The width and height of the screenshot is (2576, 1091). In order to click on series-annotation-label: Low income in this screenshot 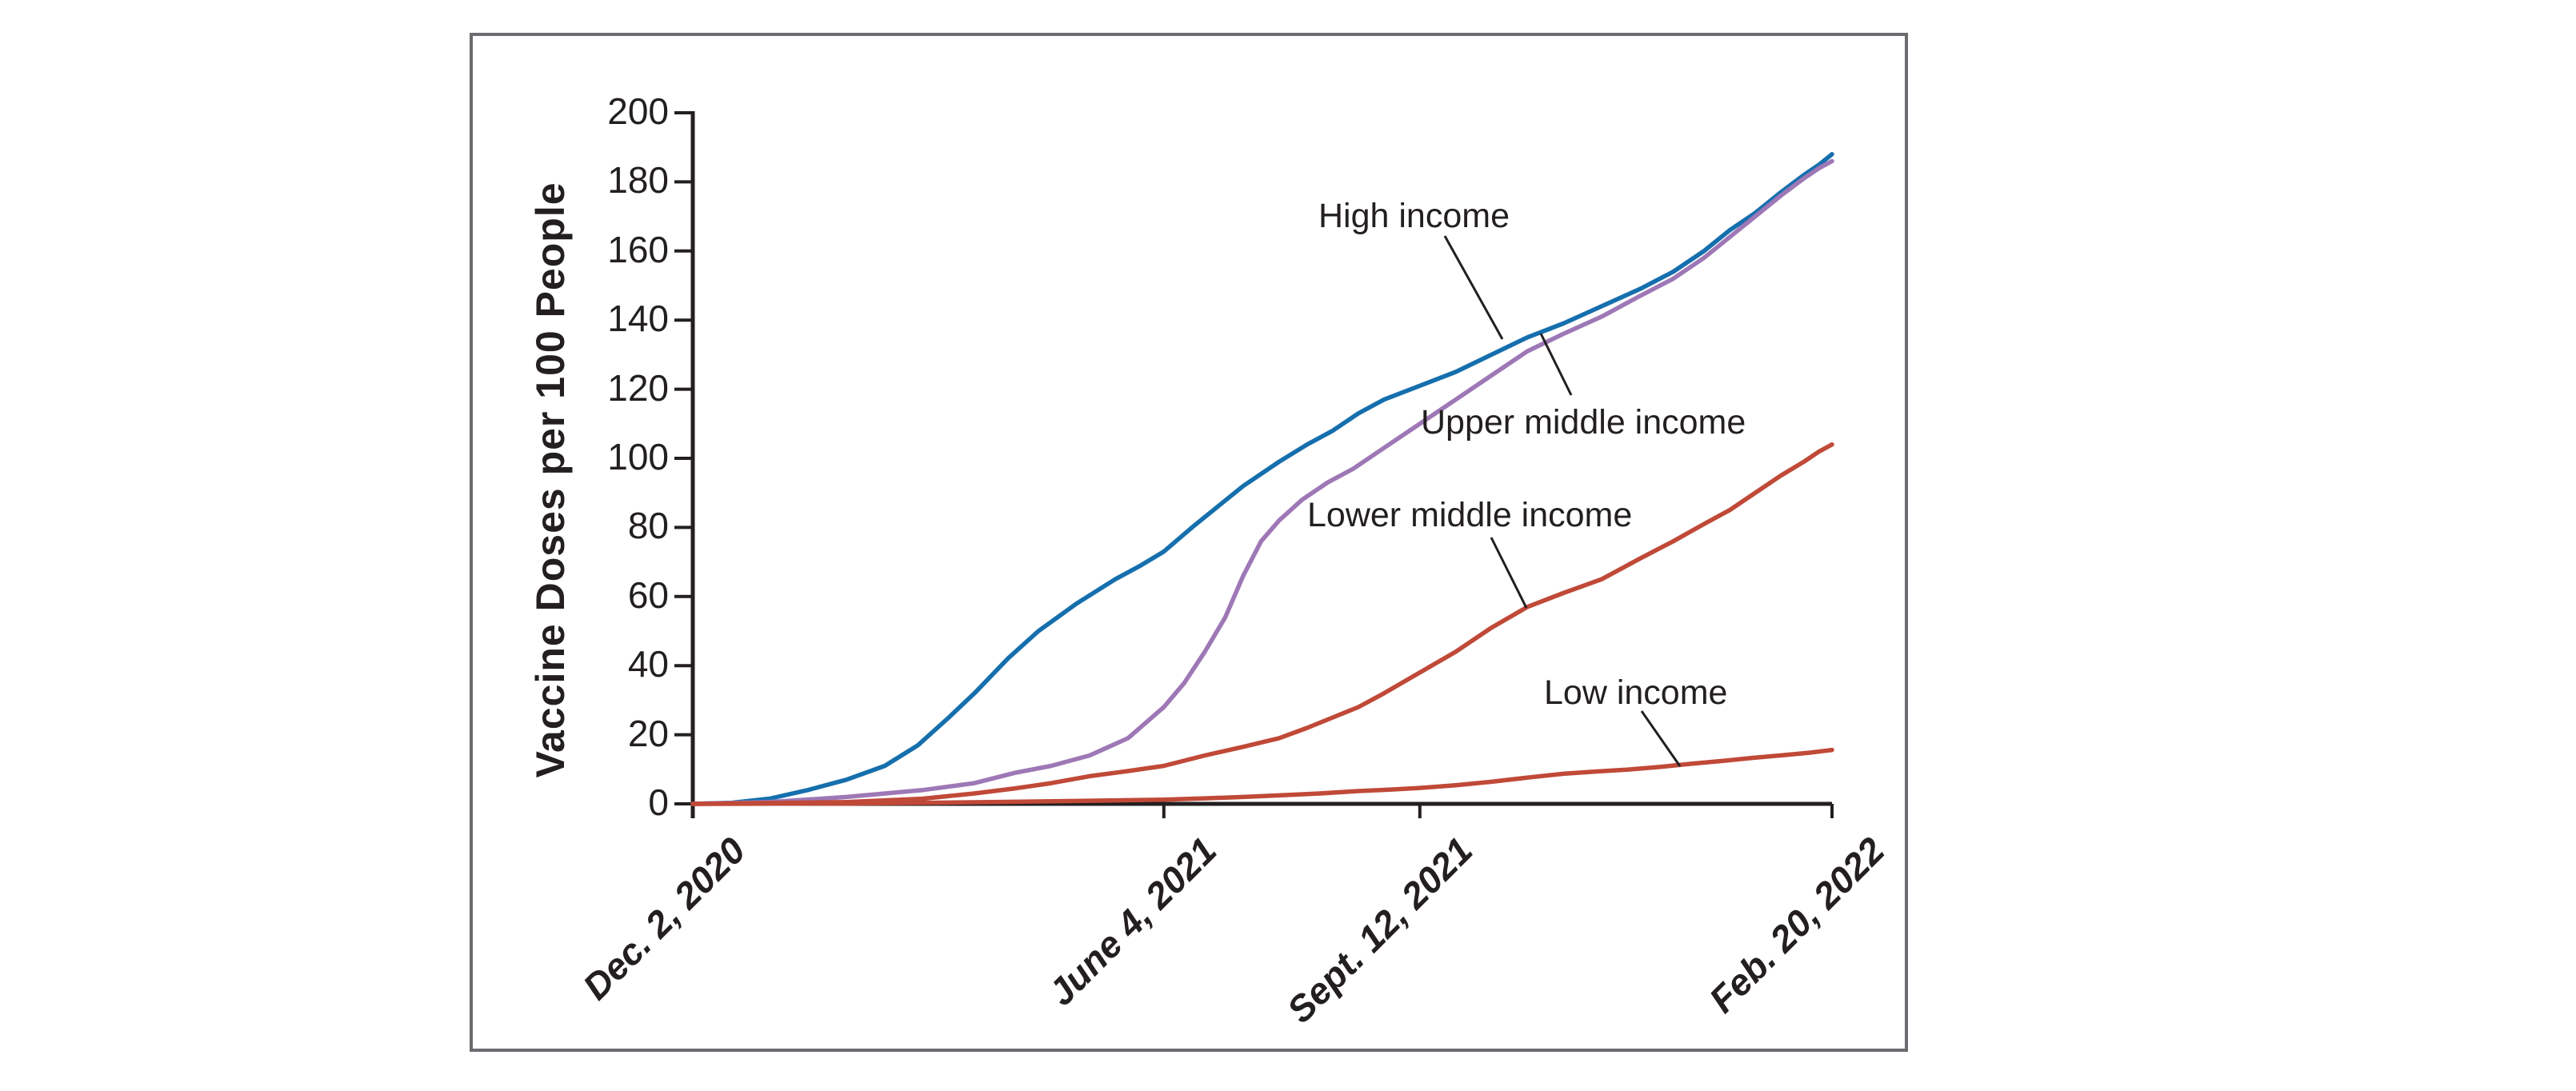, I will do `click(1636, 692)`.